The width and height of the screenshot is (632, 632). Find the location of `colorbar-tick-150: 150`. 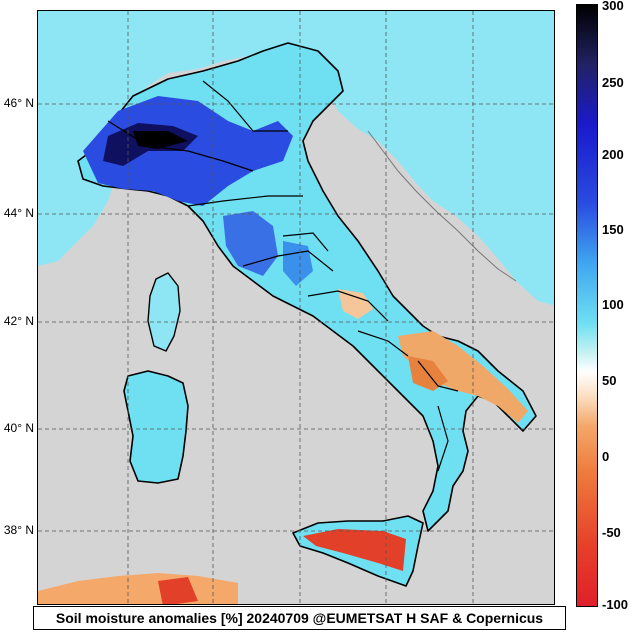

colorbar-tick-150: 150 is located at coordinates (613, 229).